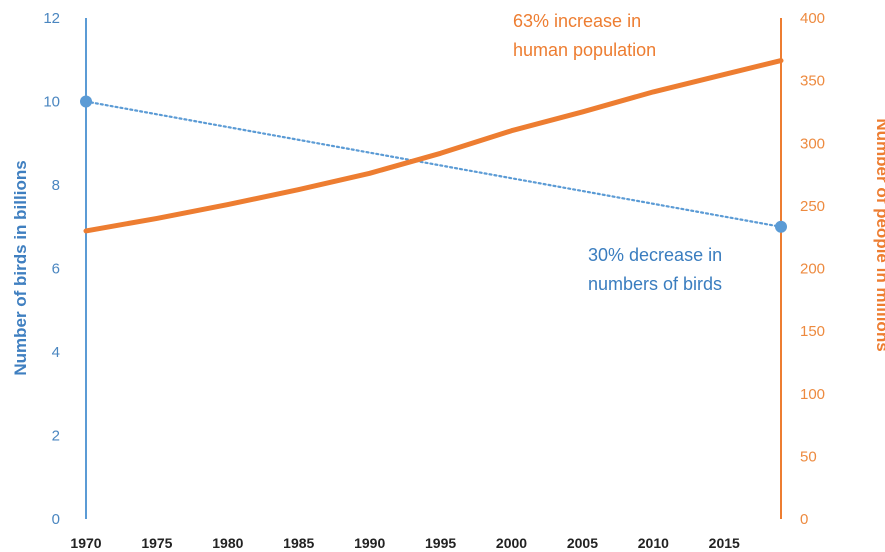  I want to click on left-tick-label: 0, so click(56, 519).